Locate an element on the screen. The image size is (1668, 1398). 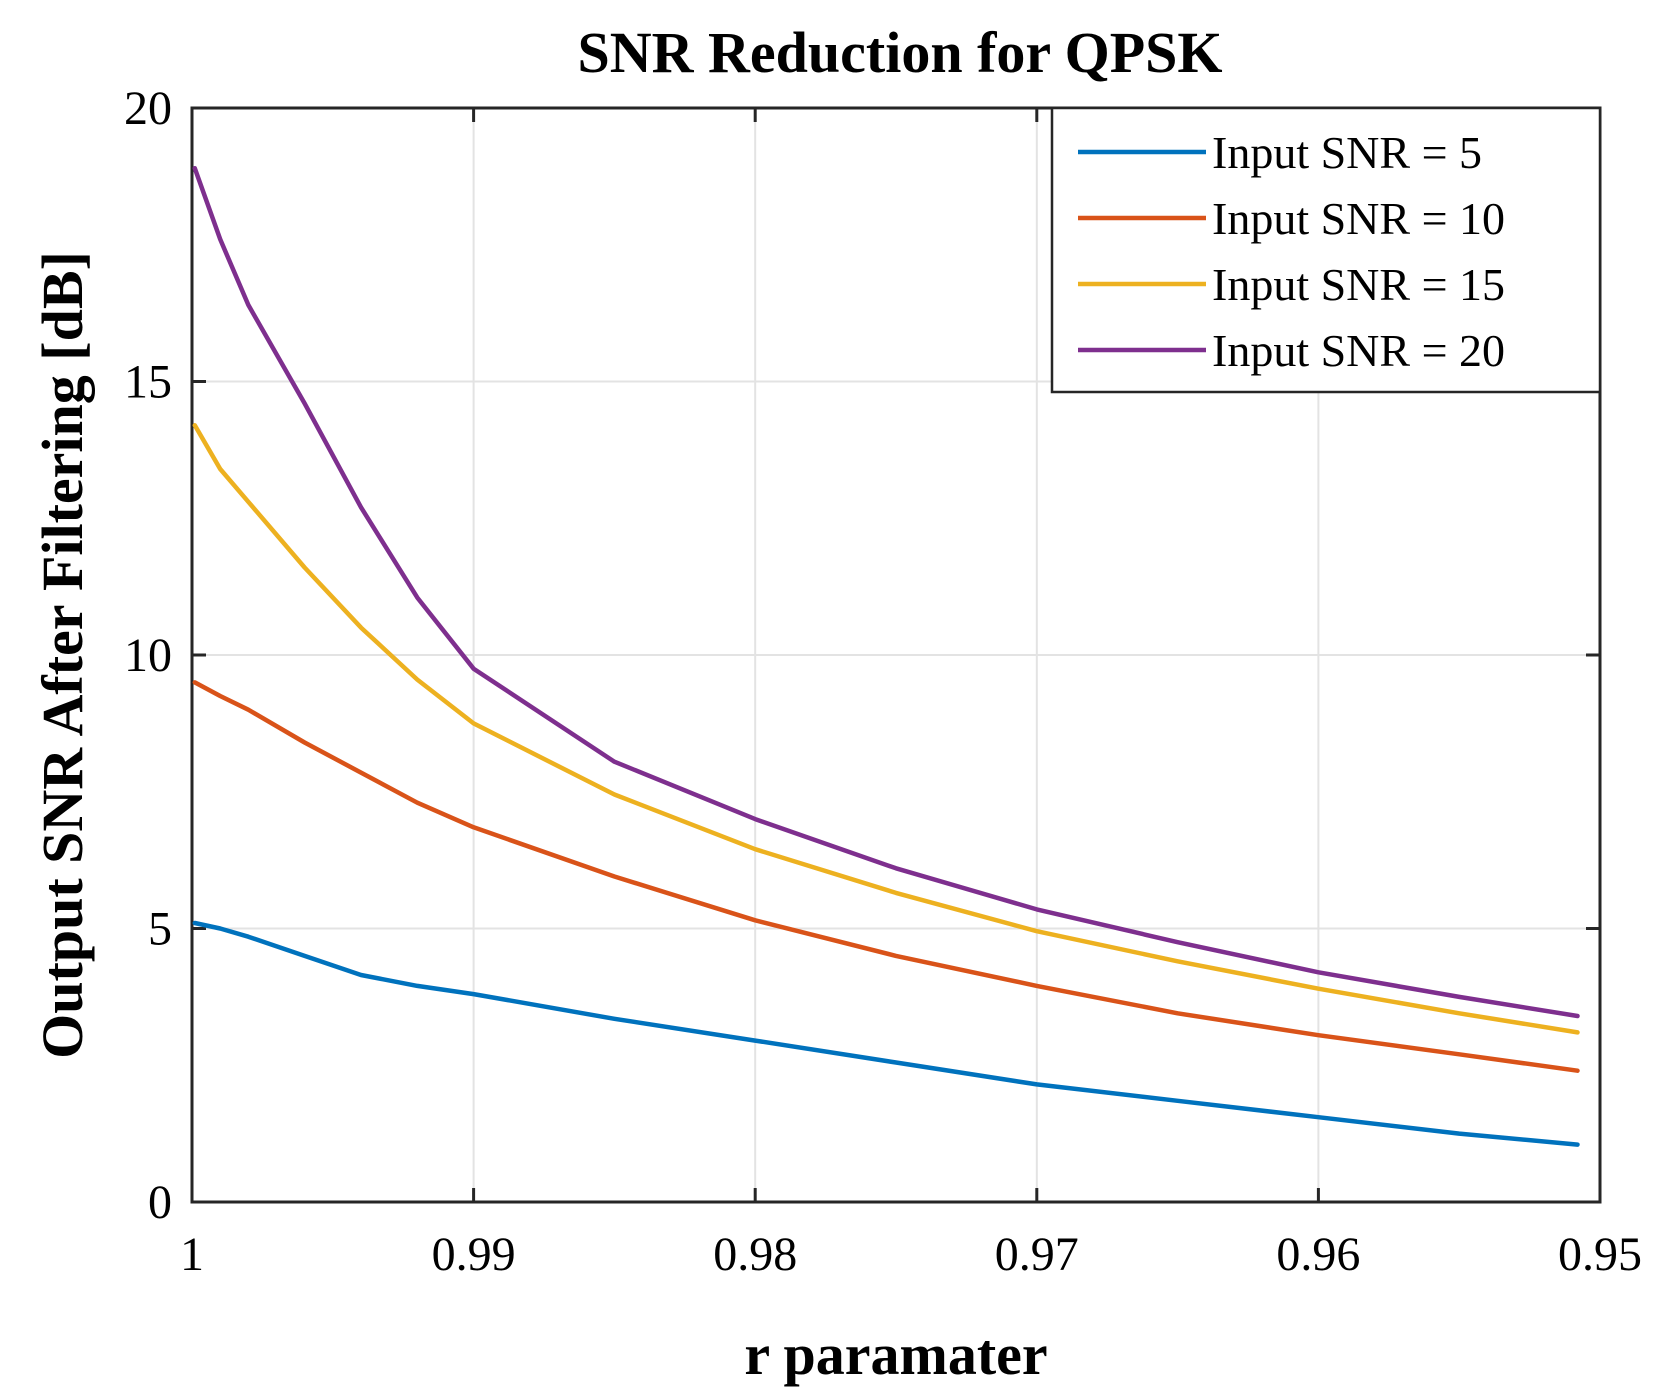
x-tick-label: 1 is located at coordinates (192, 1254).